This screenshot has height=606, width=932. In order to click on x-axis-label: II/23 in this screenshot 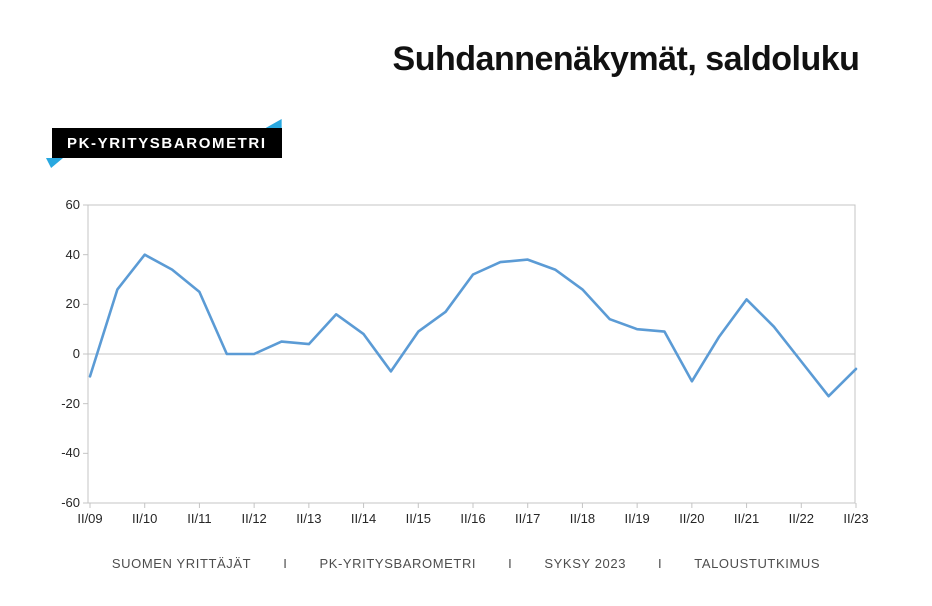, I will do `click(856, 518)`.